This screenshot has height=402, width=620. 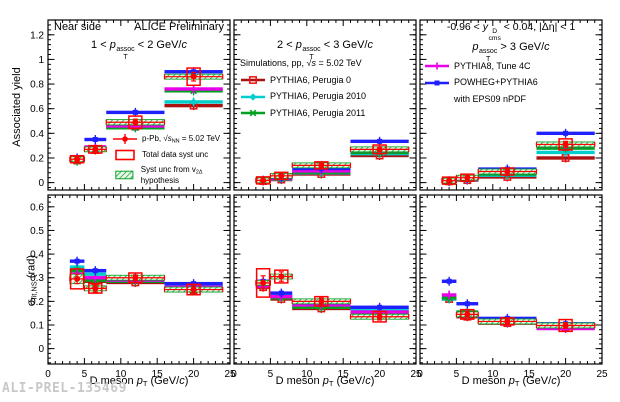 What do you see at coordinates (175, 155) in the screenshot?
I see `legend-entry-label: Total data syst unc` at bounding box center [175, 155].